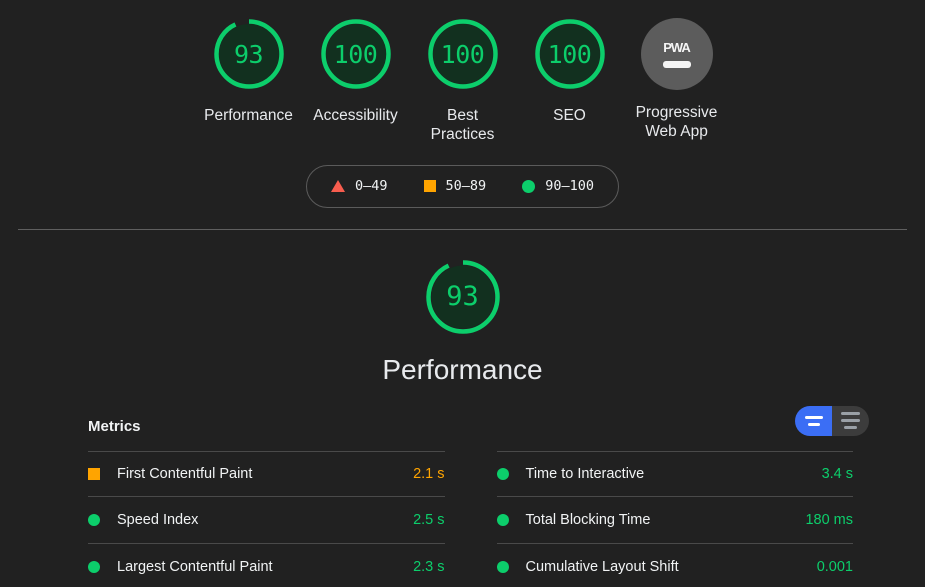 This screenshot has width=925, height=587. I want to click on metrics-header: Metrics, so click(478, 421).